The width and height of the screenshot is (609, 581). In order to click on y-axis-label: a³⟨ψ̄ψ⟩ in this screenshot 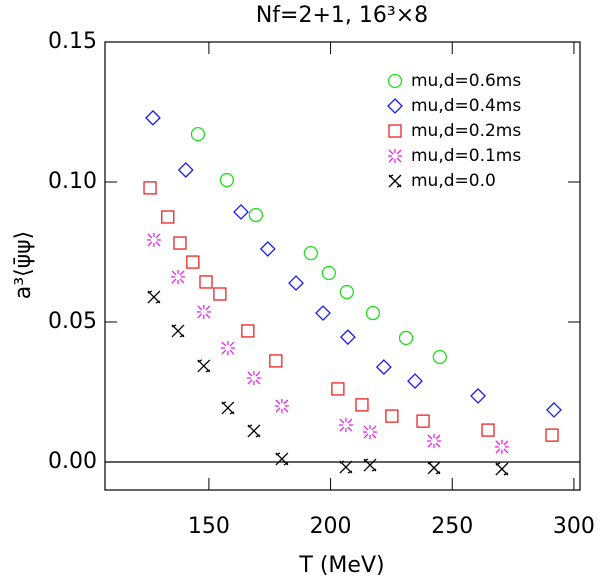, I will do `click(23, 265)`.